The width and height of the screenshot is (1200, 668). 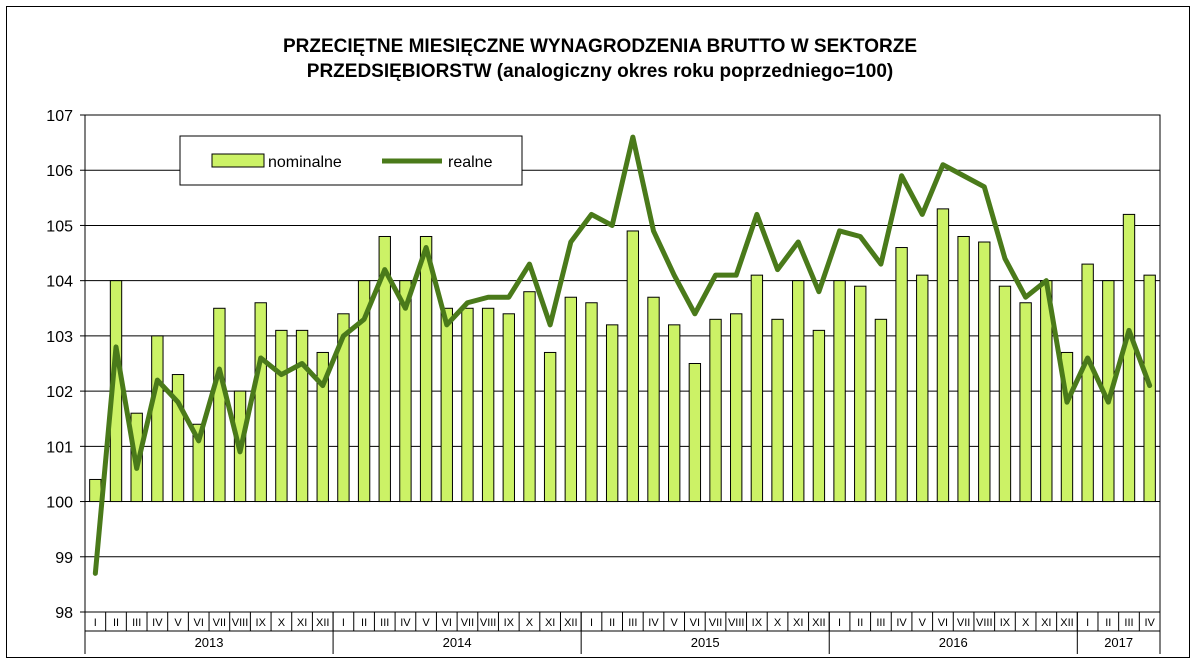 What do you see at coordinates (59, 116) in the screenshot?
I see `y-tick-label: 107` at bounding box center [59, 116].